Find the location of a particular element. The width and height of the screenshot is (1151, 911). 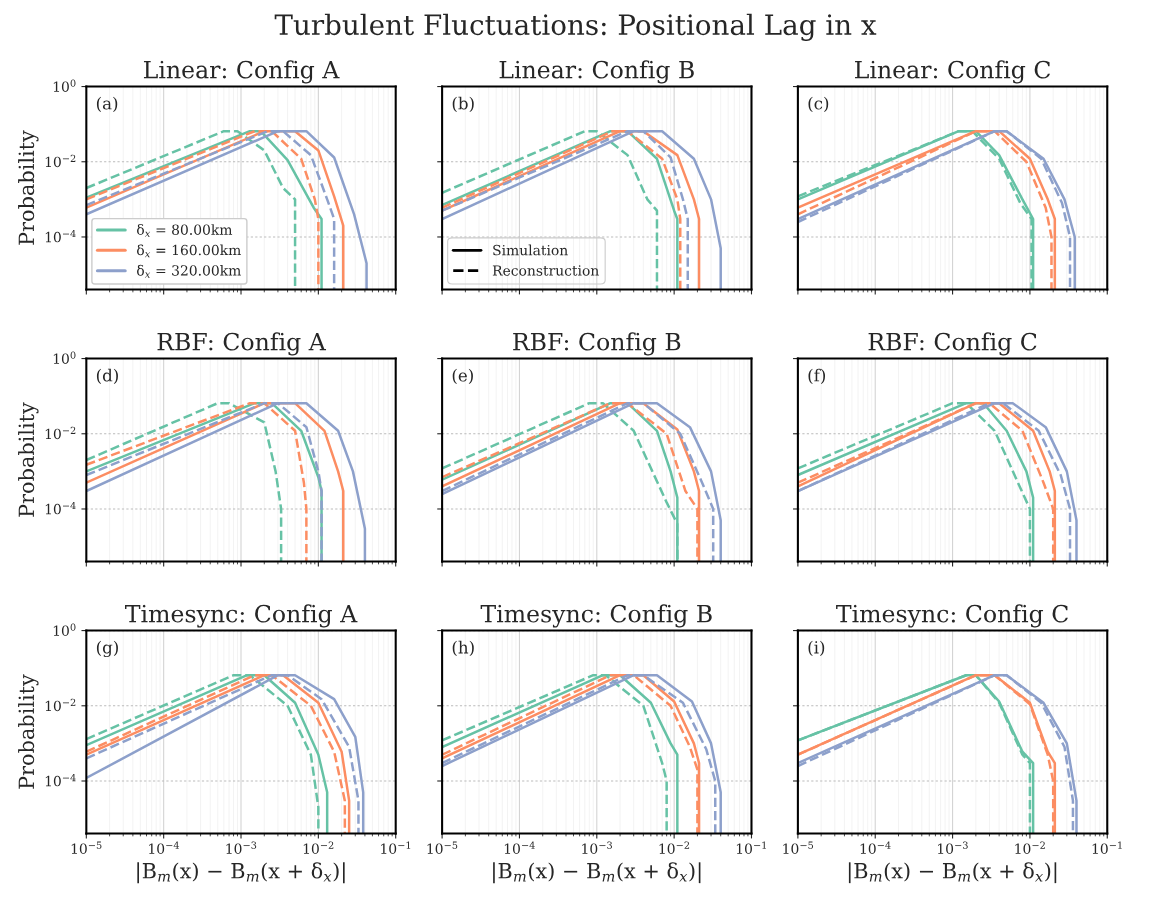

annotation: (b) is located at coordinates (463, 104).